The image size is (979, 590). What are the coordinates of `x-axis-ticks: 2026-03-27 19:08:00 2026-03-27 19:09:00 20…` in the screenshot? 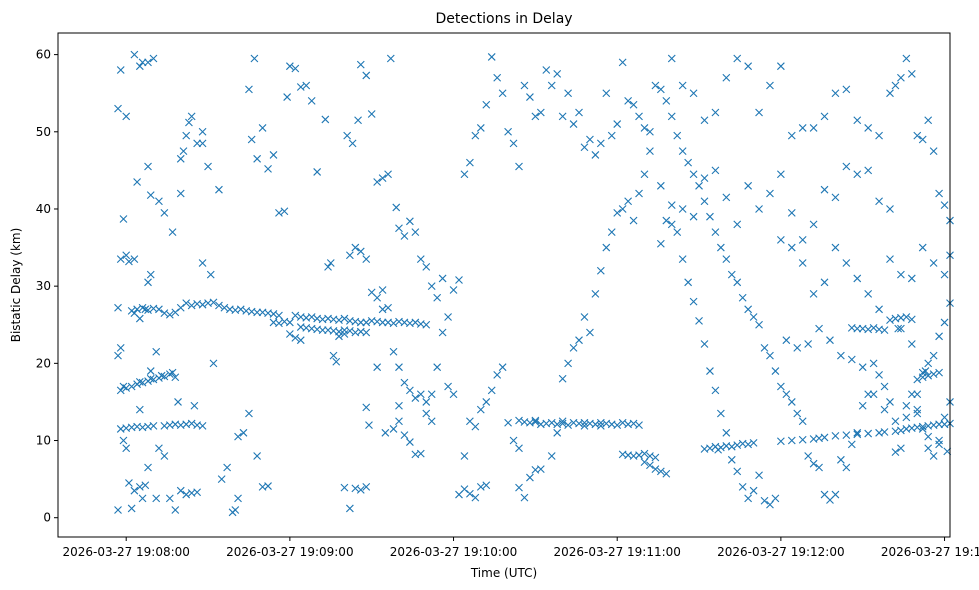 It's located at (520, 548).